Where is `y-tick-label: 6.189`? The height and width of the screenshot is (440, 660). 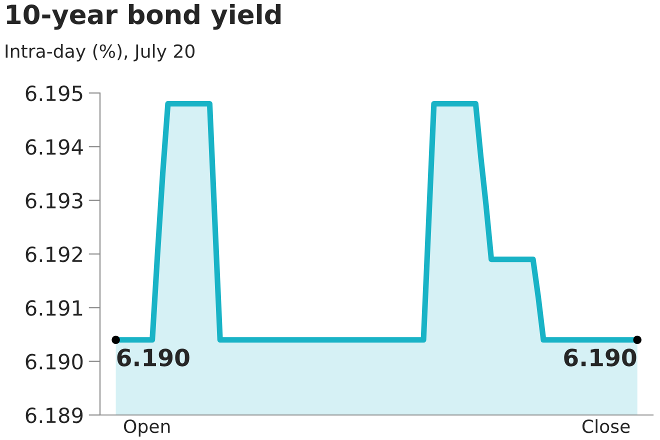
y-tick-label: 6.189 is located at coordinates (54, 415).